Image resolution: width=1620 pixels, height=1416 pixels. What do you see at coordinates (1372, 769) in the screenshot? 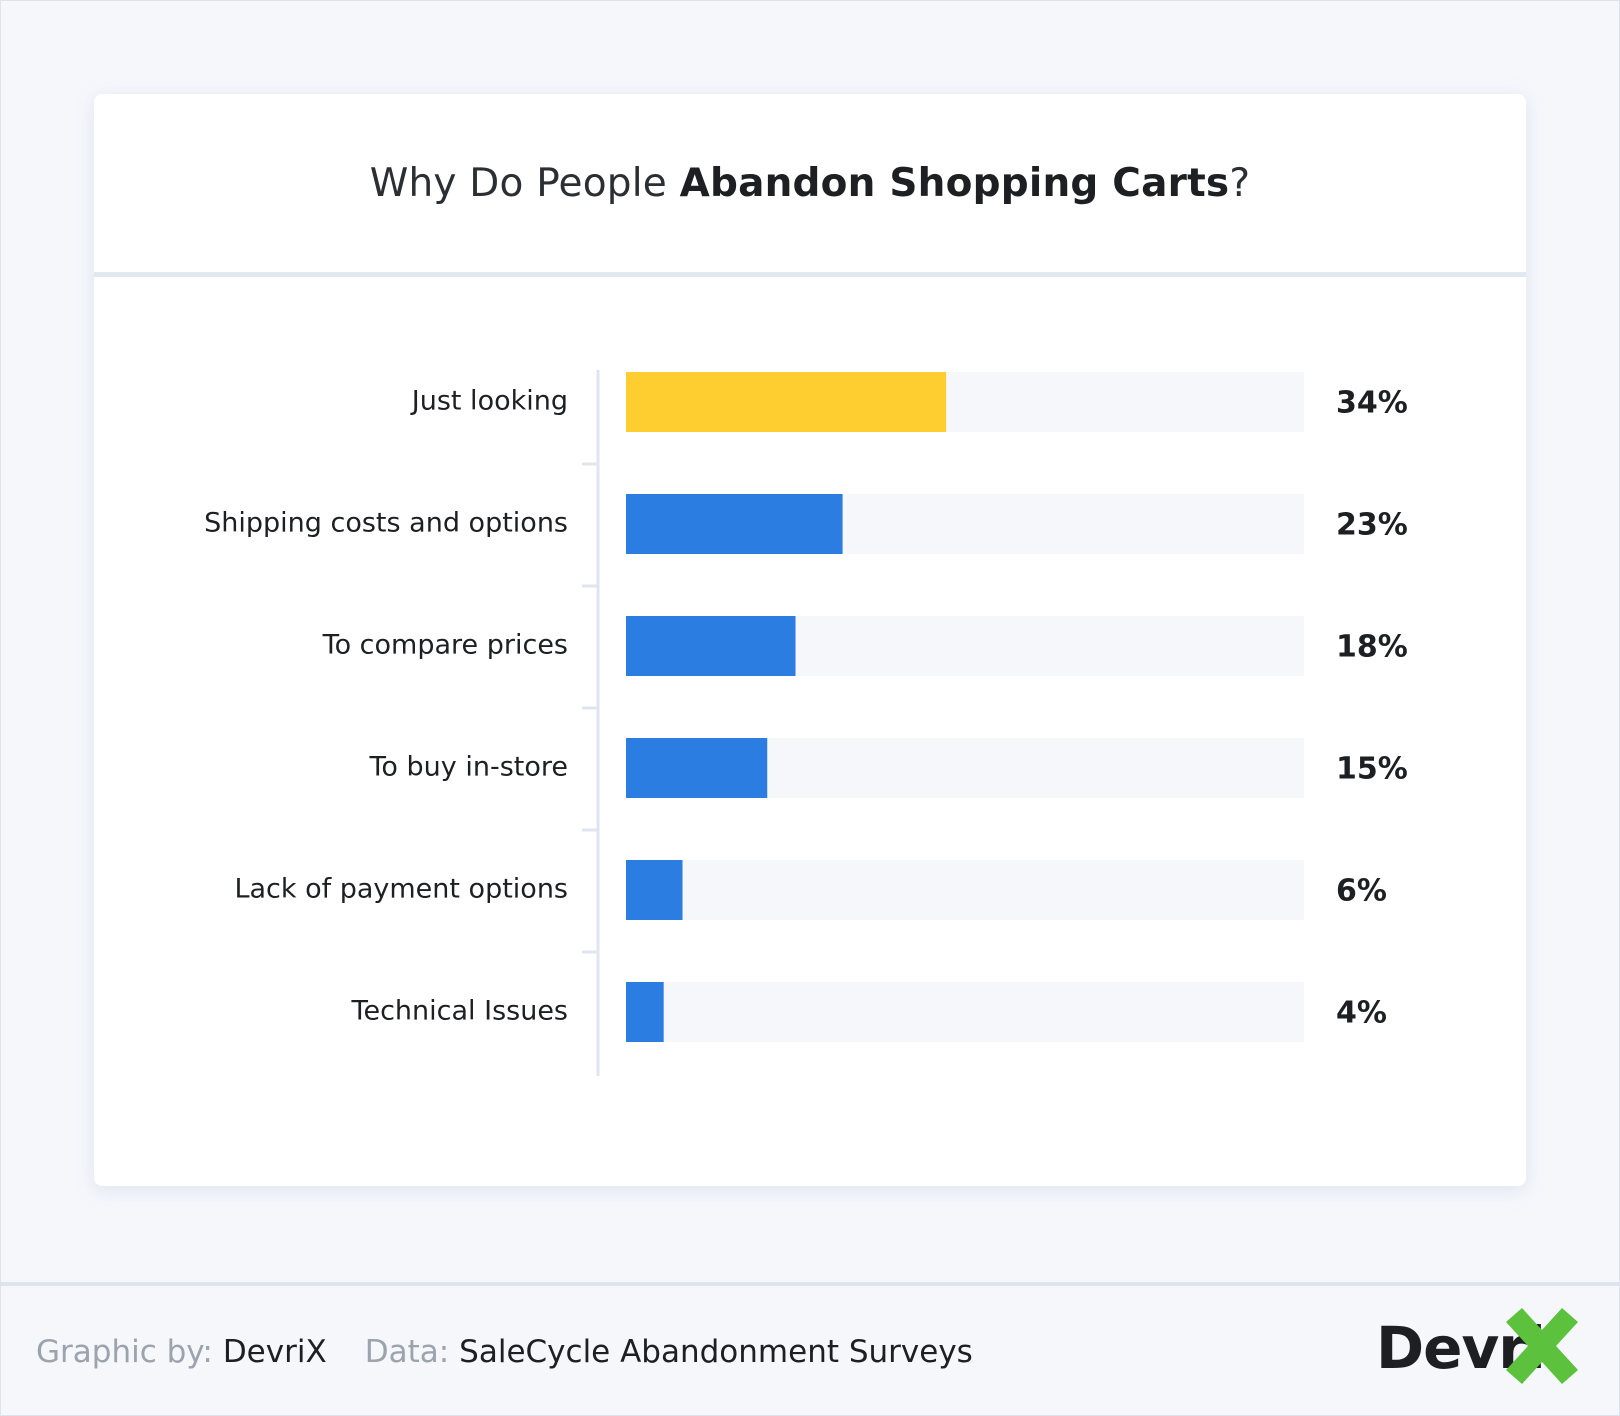
I see `bar-value-label: 15%` at bounding box center [1372, 769].